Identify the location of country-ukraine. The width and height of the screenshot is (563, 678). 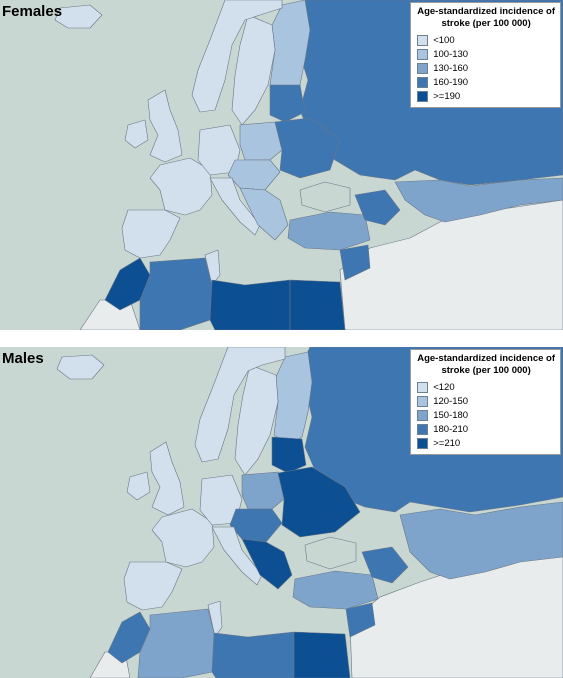
(307, 148).